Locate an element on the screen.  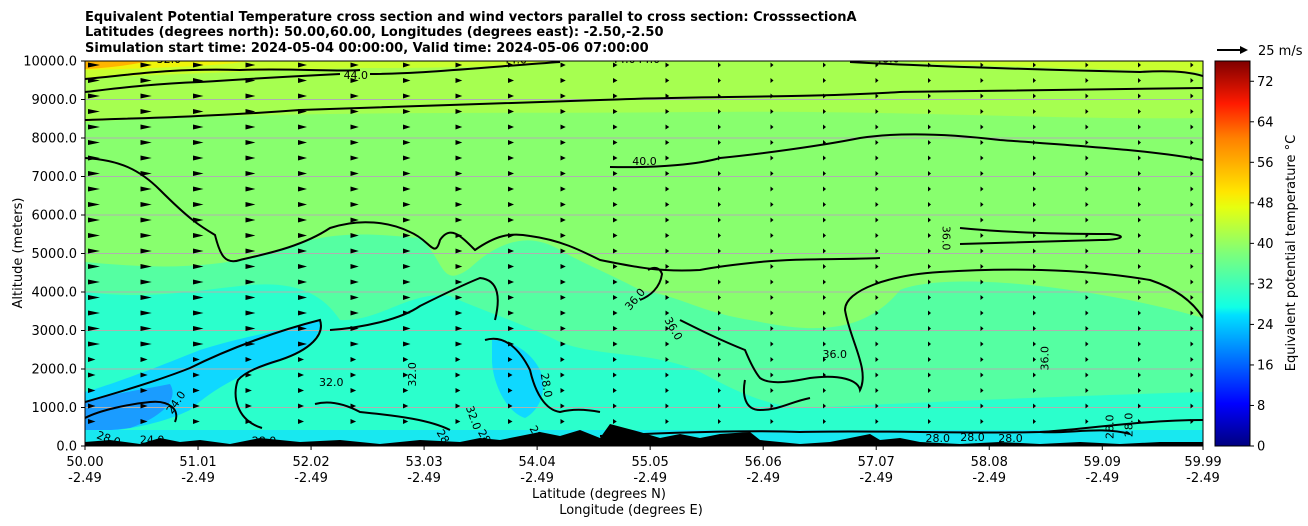
x-tick-label-lat: 59.99 is located at coordinates (1202, 462).